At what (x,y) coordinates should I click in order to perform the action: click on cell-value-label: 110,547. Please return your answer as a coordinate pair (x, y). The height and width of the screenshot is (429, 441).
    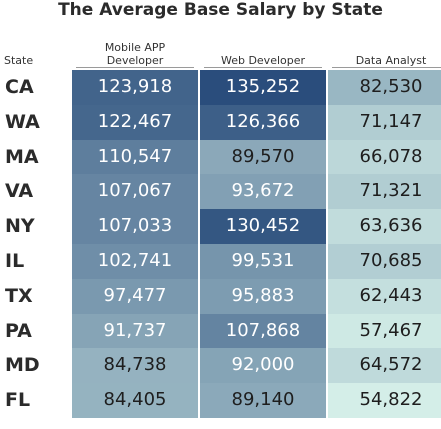
    Looking at the image, I should click on (135, 156).